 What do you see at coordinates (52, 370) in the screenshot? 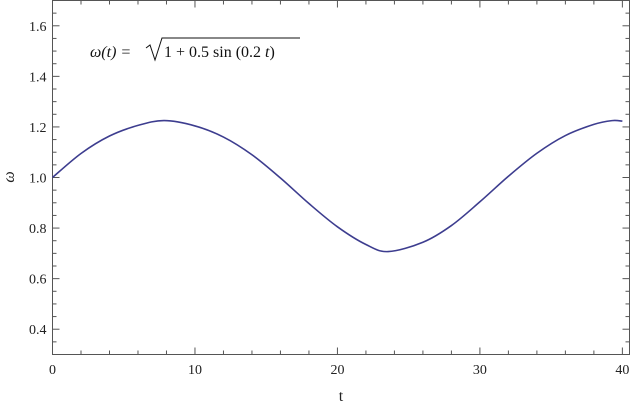
I see `x-tick-label: 0` at bounding box center [52, 370].